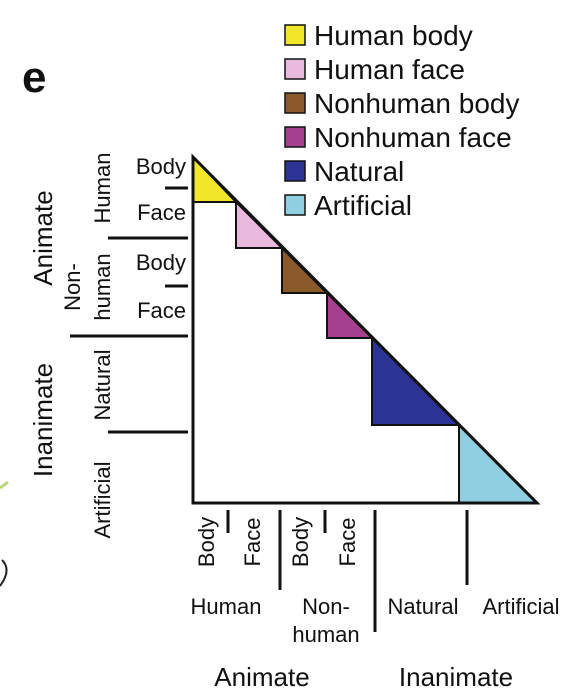 The width and height of the screenshot is (572, 694). I want to click on bottom-label-human: Human, so click(226, 606).